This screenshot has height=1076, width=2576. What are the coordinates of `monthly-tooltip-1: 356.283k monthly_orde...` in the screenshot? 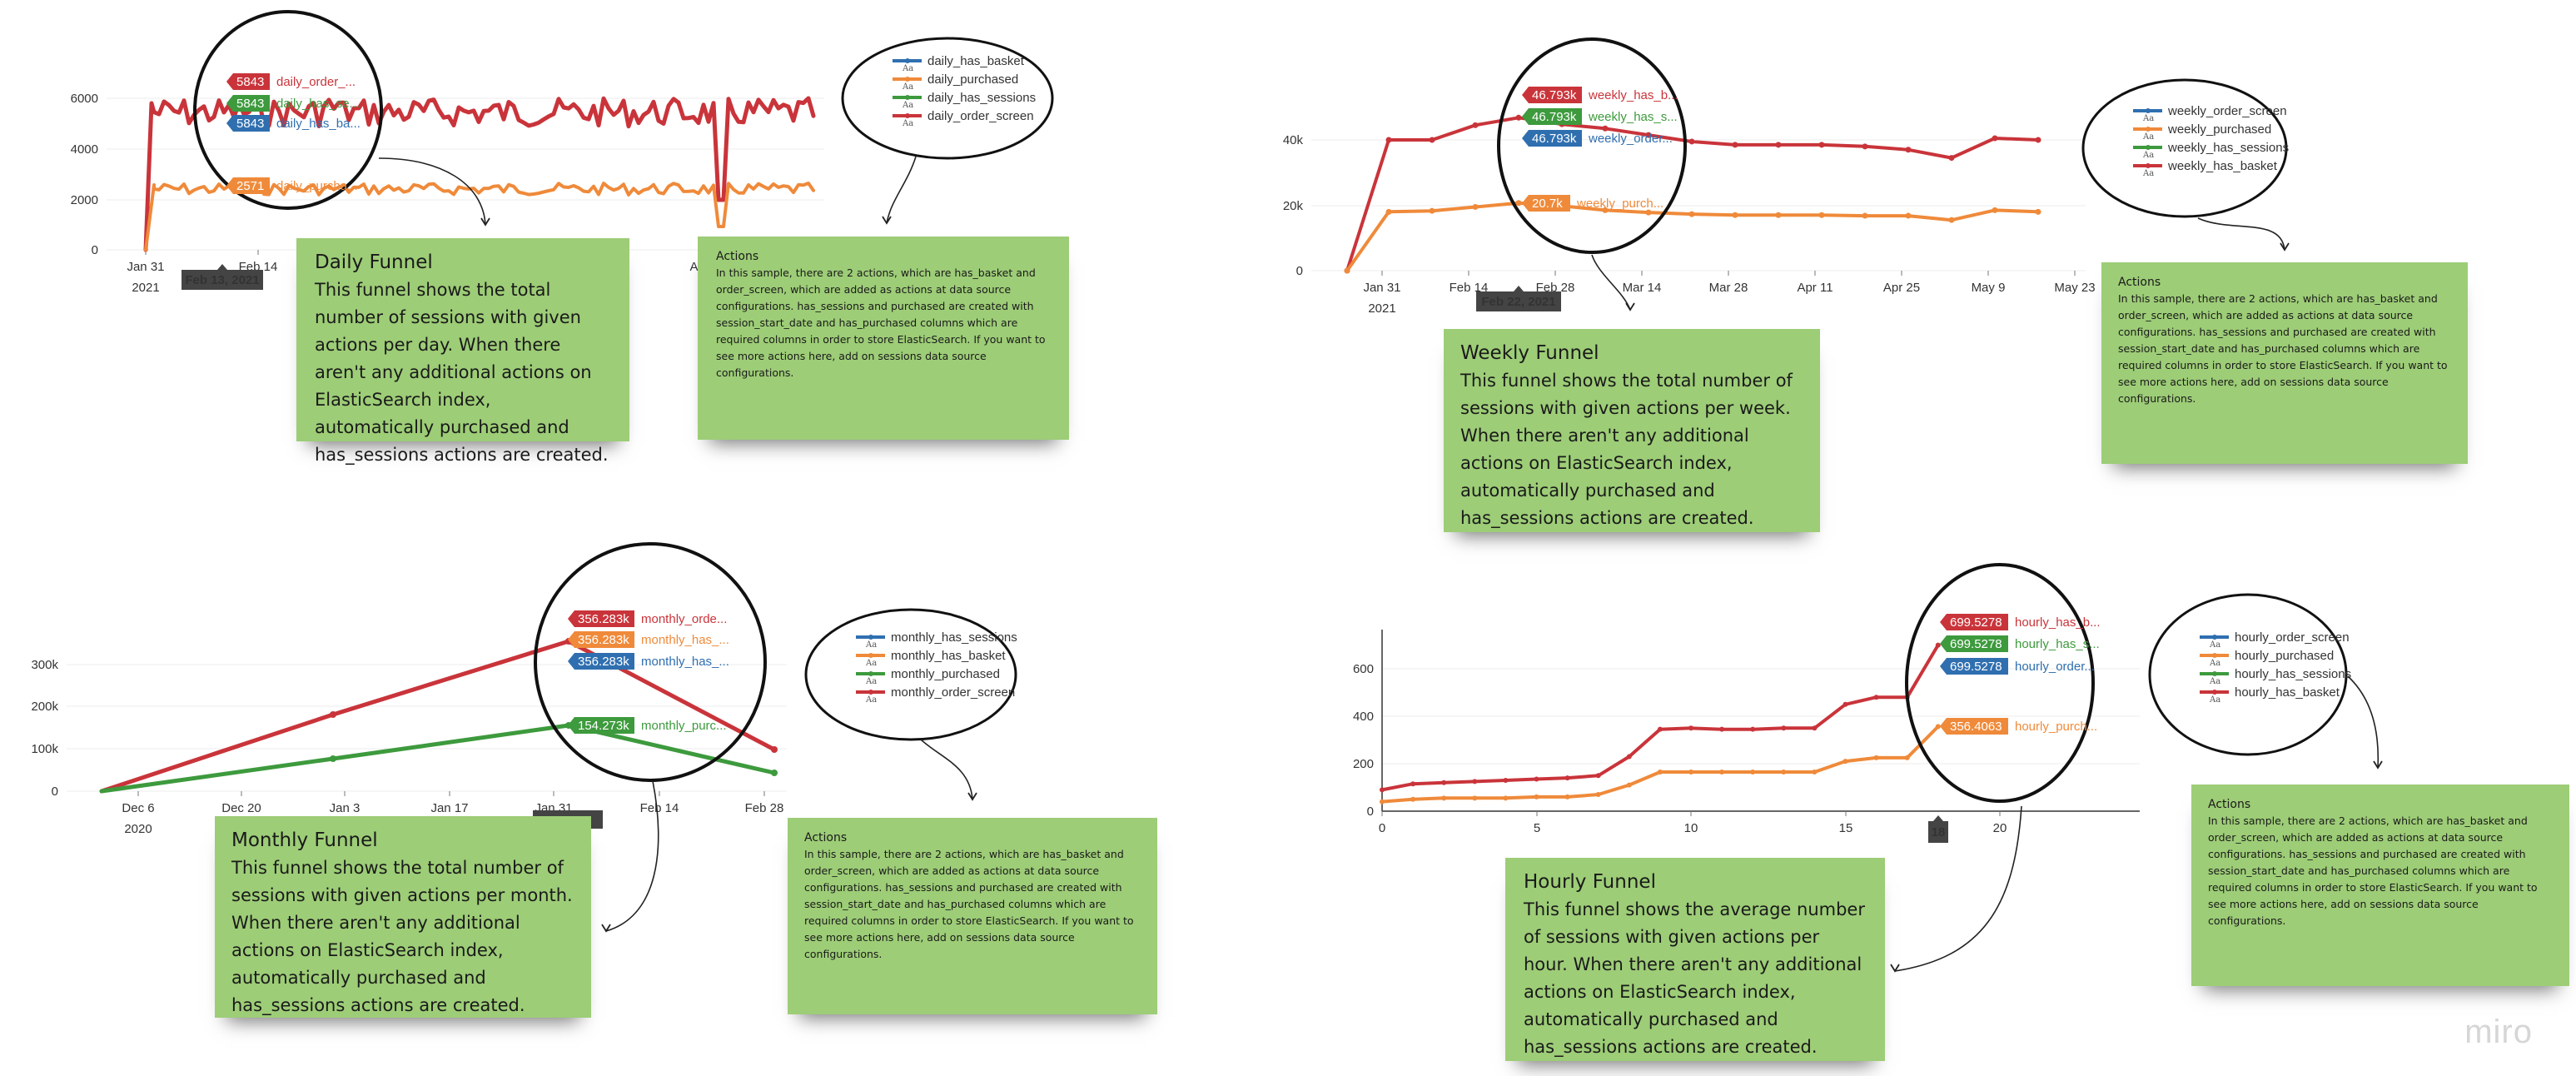 It's located at (647, 618).